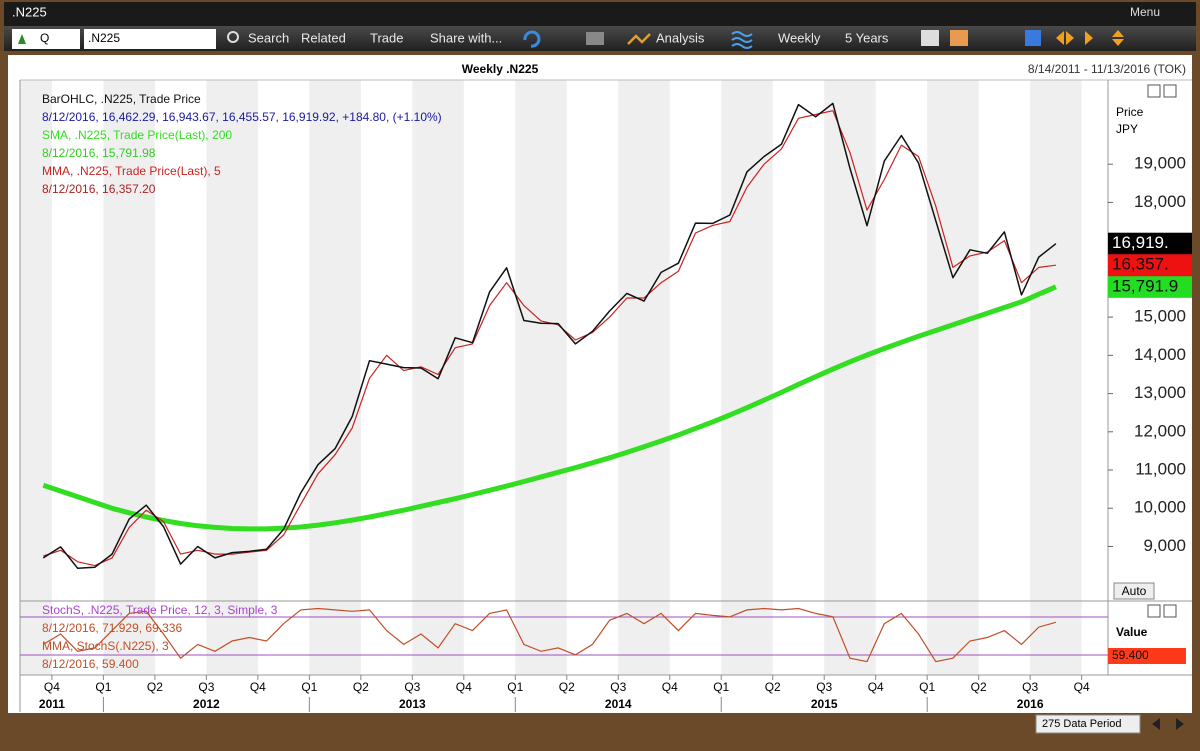 The width and height of the screenshot is (1200, 751). I want to click on y-tick-label: 15,000, so click(1160, 316).